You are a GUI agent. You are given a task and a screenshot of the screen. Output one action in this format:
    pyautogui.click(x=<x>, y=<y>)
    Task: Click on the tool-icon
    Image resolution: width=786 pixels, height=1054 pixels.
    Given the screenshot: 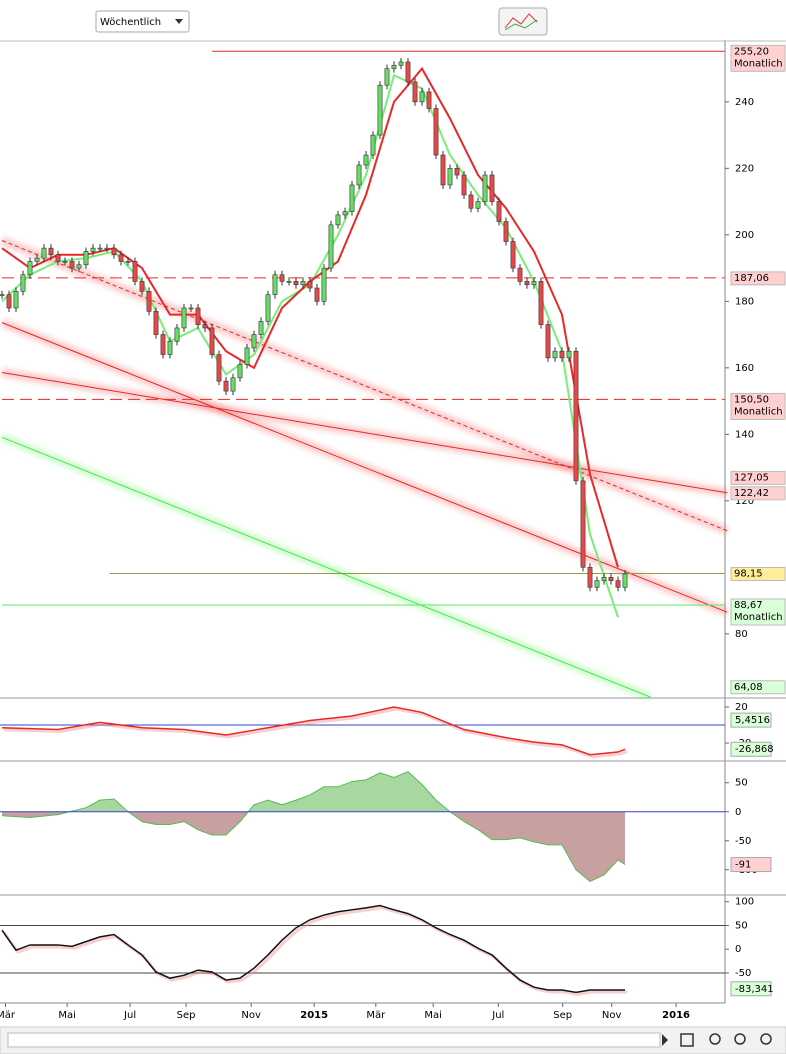 What is the action you would take?
    pyautogui.click(x=687, y=1040)
    